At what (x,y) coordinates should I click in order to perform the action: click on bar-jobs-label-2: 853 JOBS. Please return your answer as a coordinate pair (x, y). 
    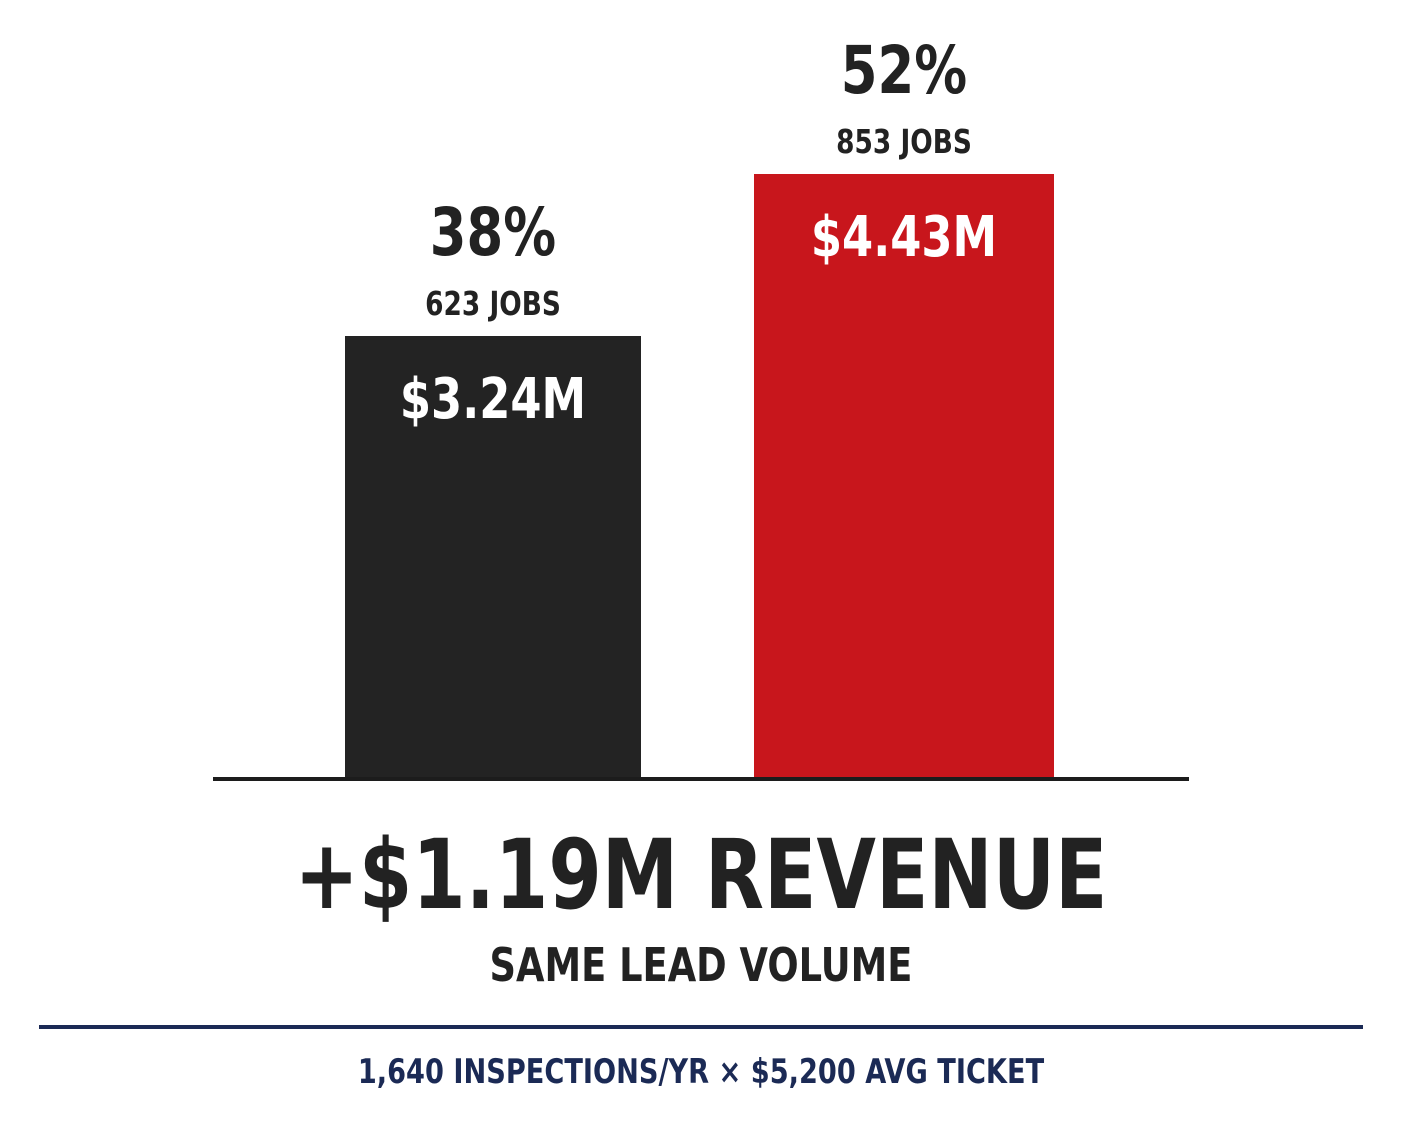
    Looking at the image, I should click on (904, 141).